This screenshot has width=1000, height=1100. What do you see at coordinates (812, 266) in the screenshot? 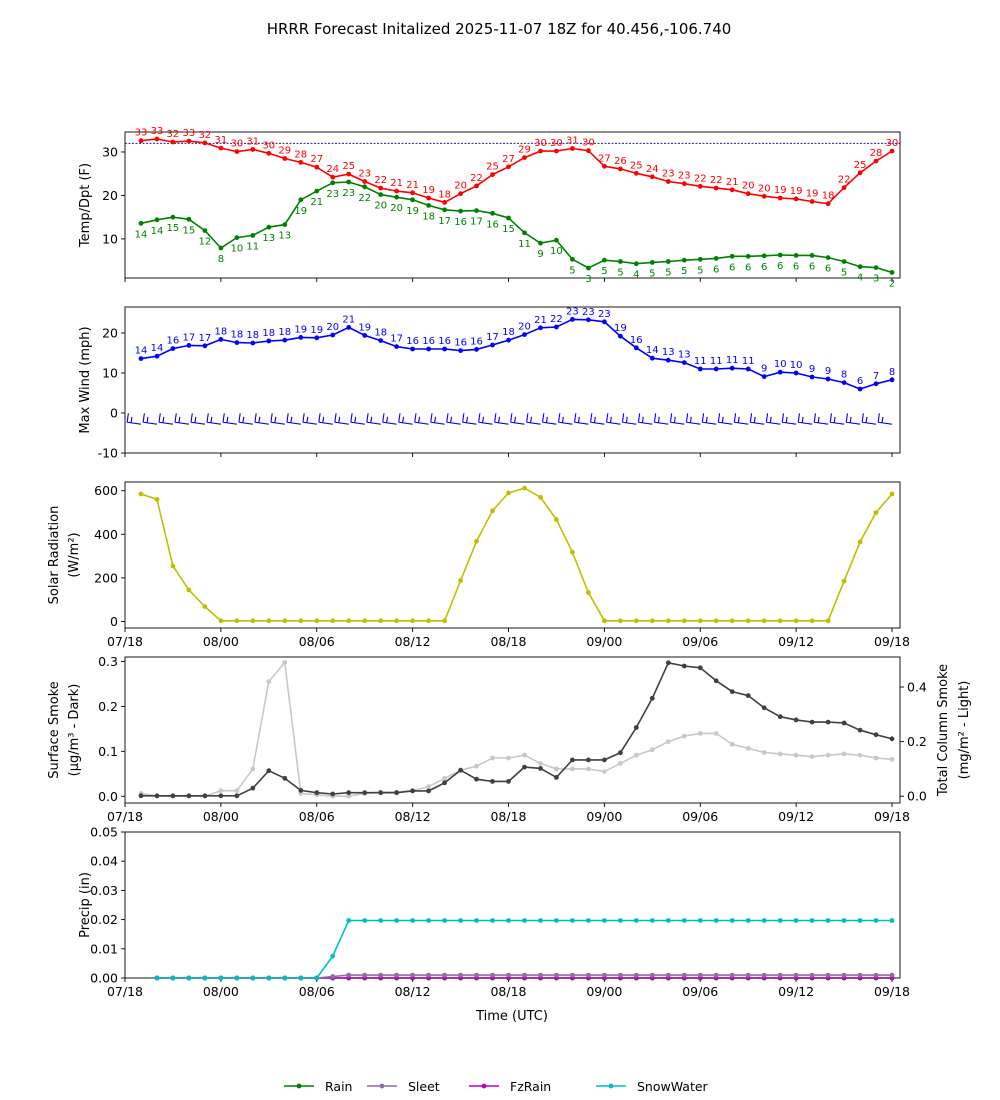
I see `data-label: 6` at bounding box center [812, 266].